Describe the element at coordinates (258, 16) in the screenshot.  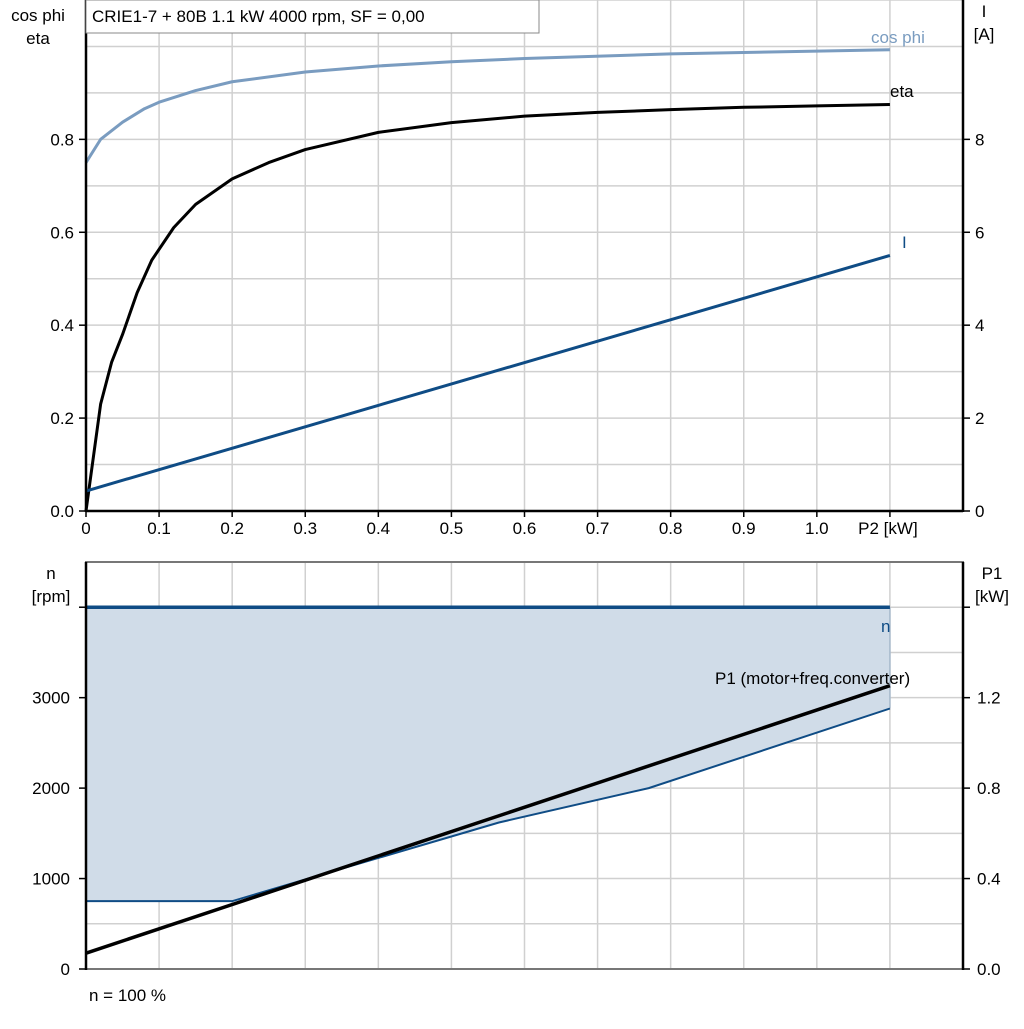
I see `chart-title: CRIE1-7 + 80B 1.1 kW 4000 rpm, SF = 0,00` at that location.